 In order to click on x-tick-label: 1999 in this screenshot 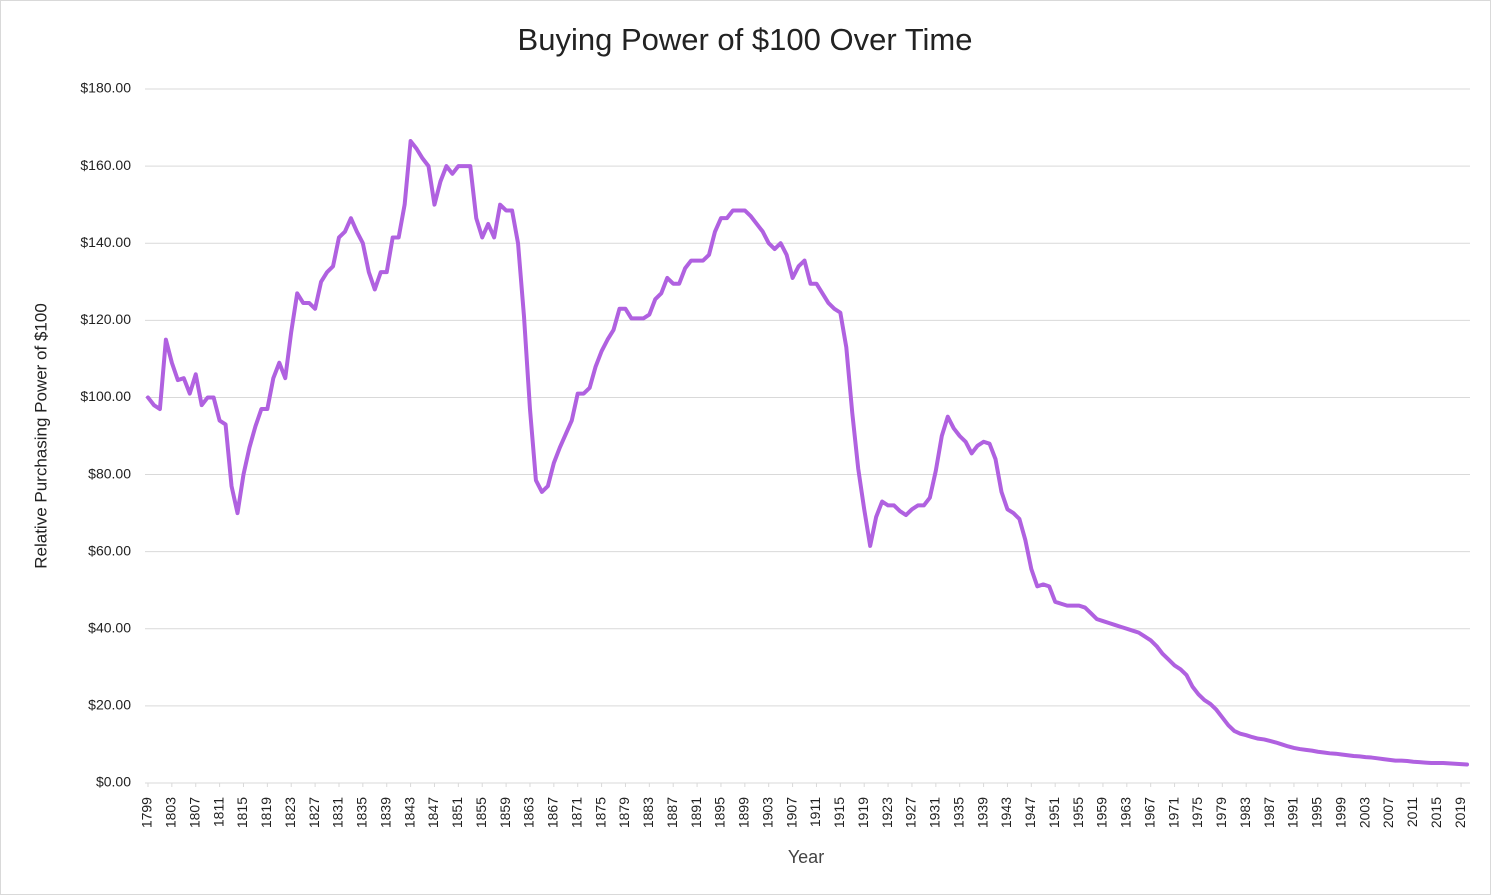, I will do `click(1340, 812)`.